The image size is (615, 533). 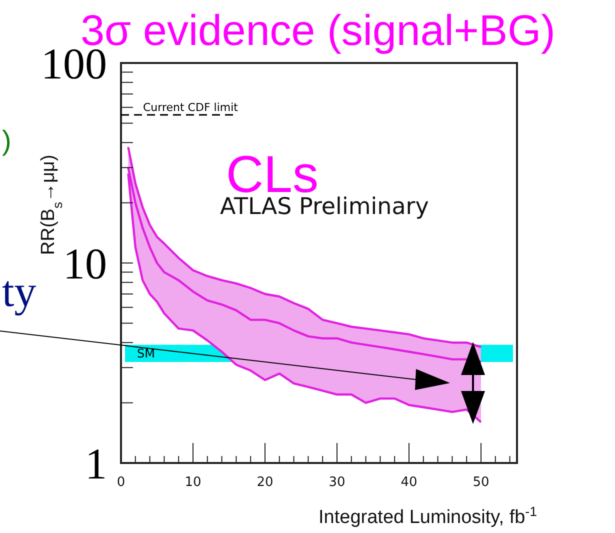 I want to click on x-tick-label: 50, so click(x=481, y=482).